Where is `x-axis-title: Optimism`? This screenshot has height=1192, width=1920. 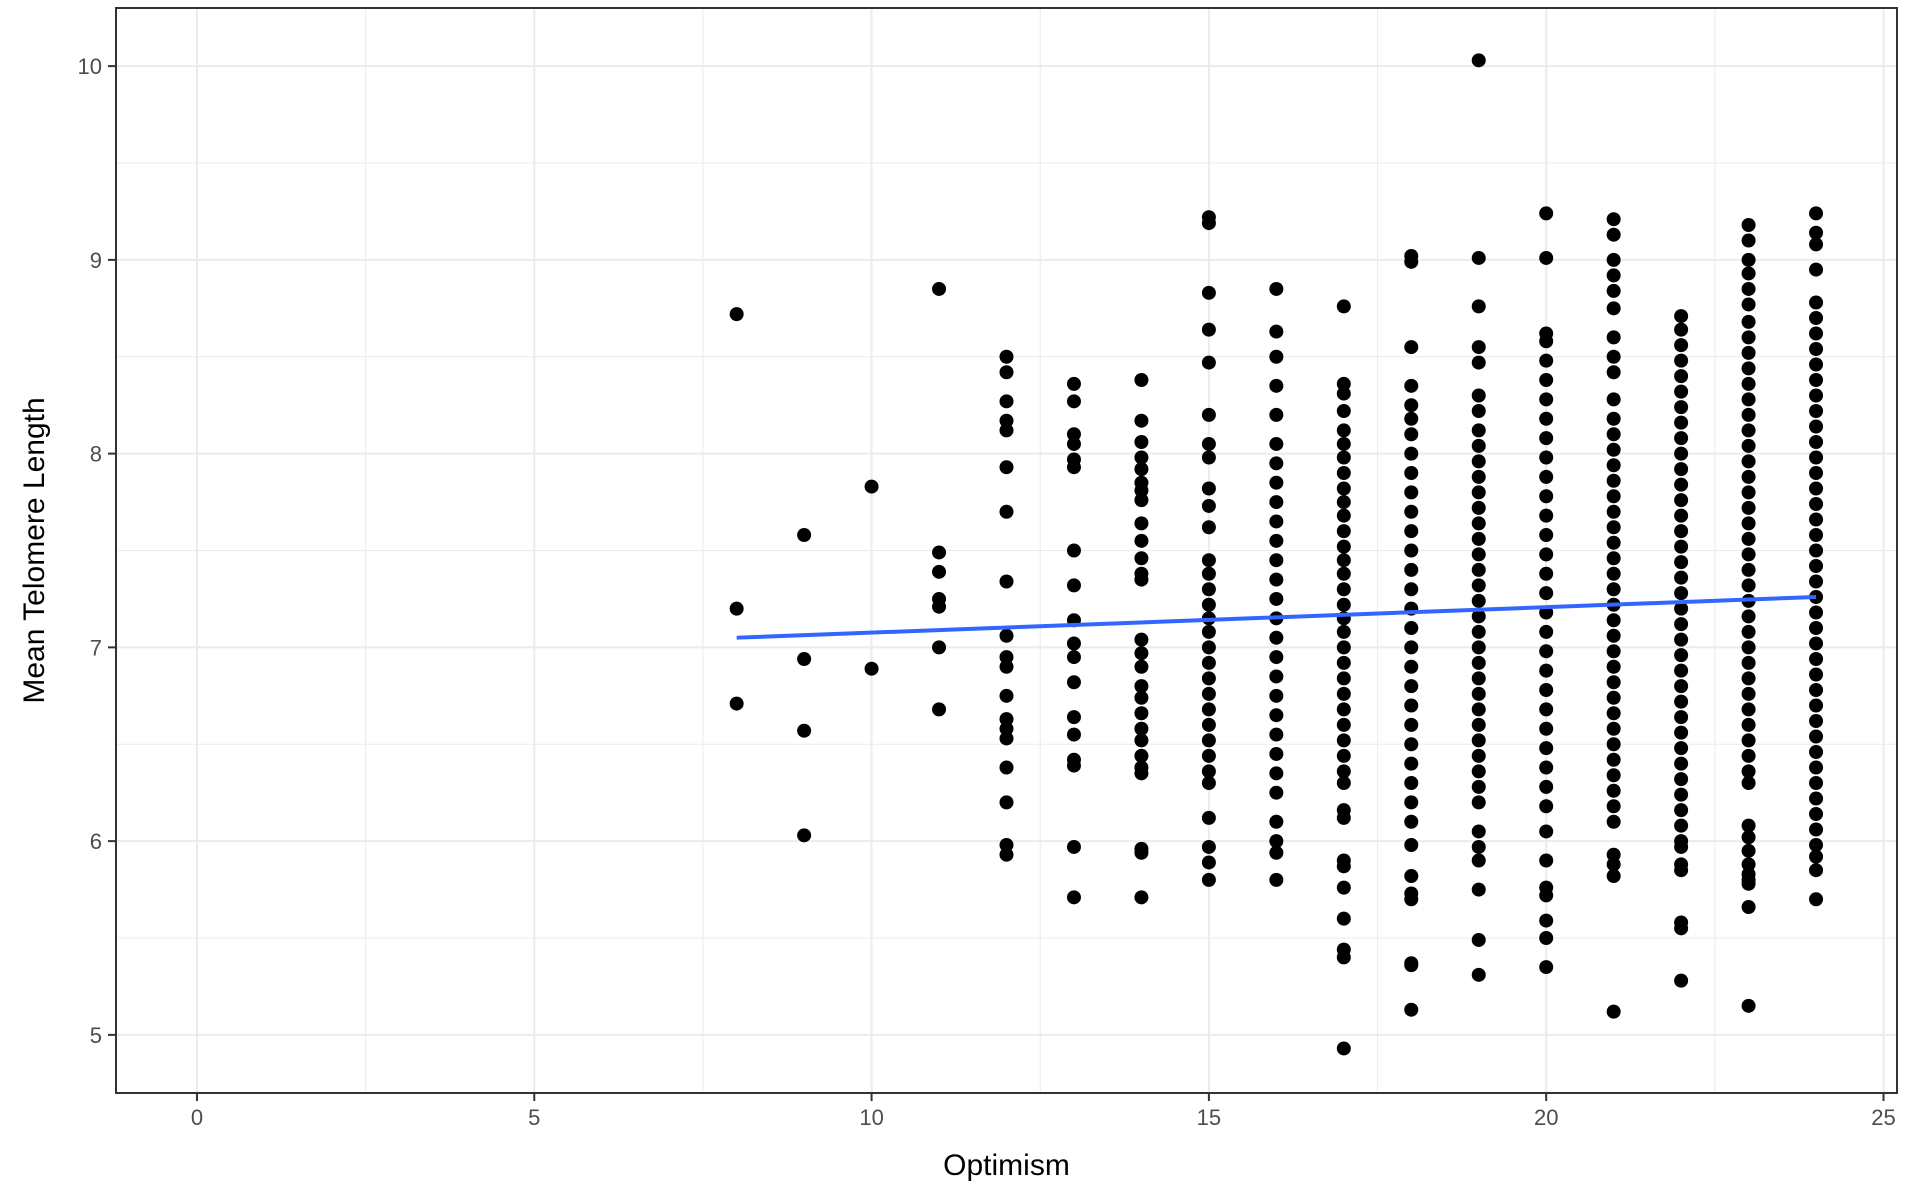
x-axis-title: Optimism is located at coordinates (1006, 1165).